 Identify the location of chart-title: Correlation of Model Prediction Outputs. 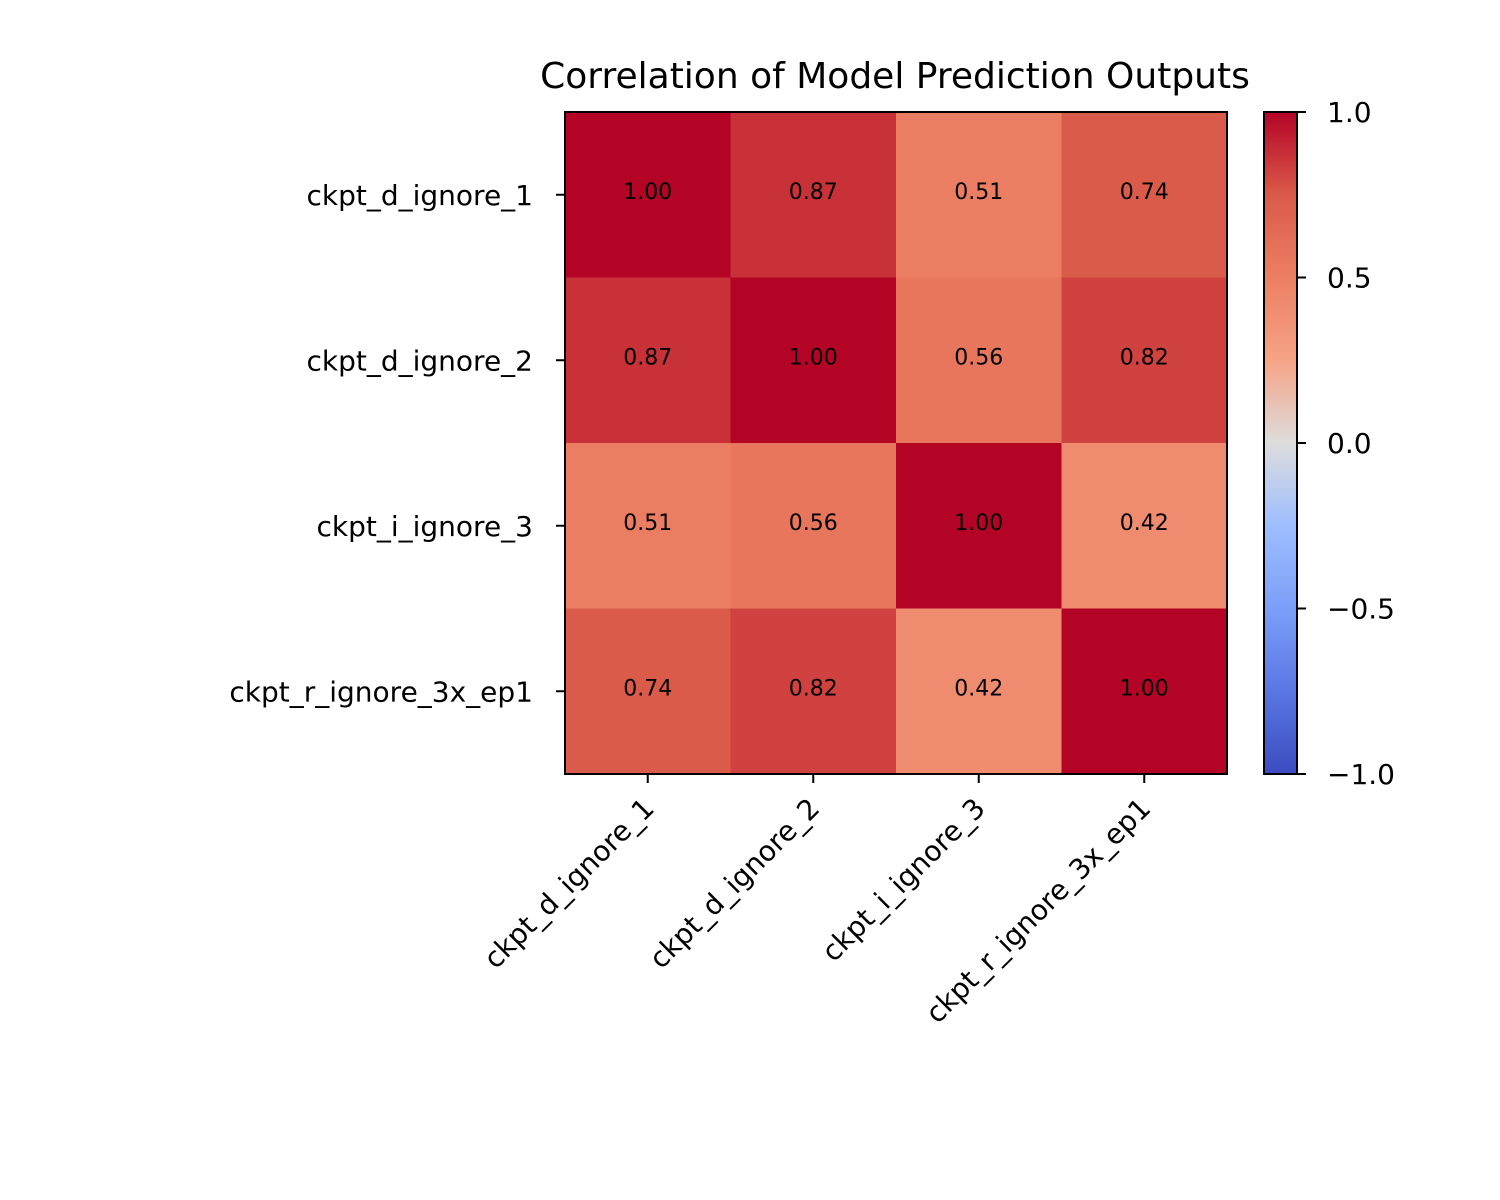
(895, 76).